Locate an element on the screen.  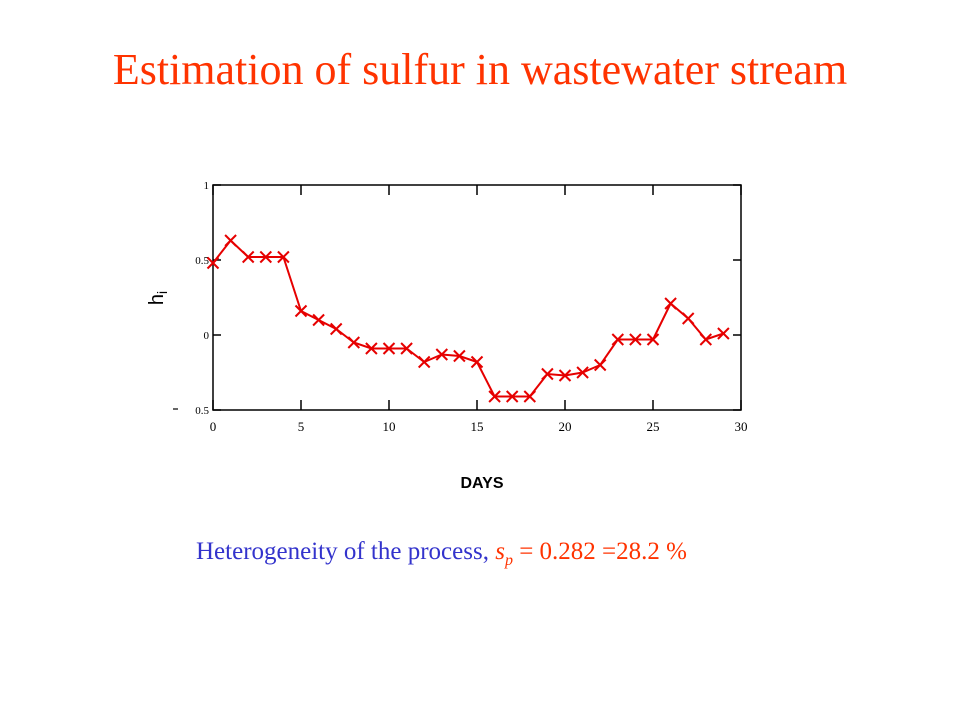
x-tick-label: 20 is located at coordinates (565, 426).